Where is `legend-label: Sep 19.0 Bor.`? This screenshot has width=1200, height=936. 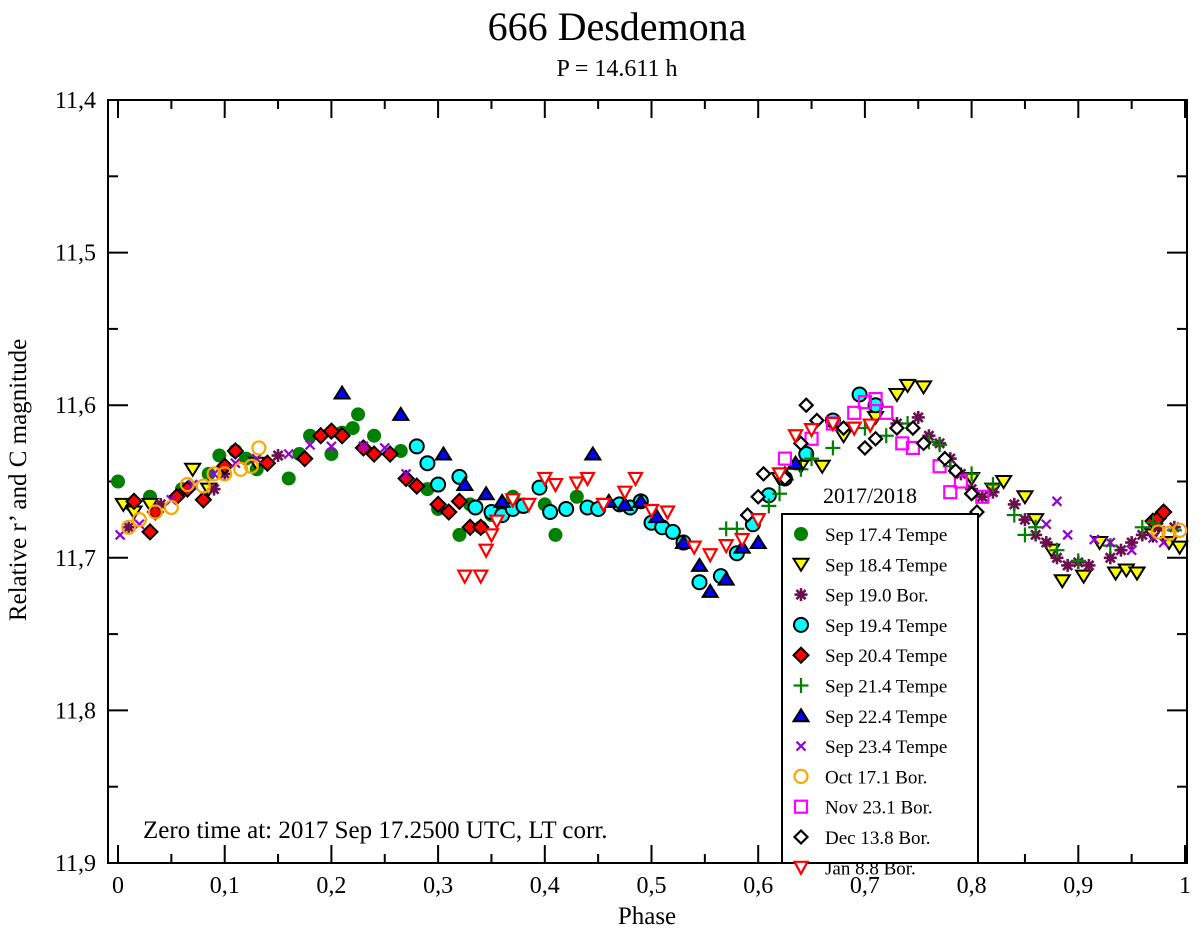
legend-label: Sep 19.0 Bor. is located at coordinates (876, 596).